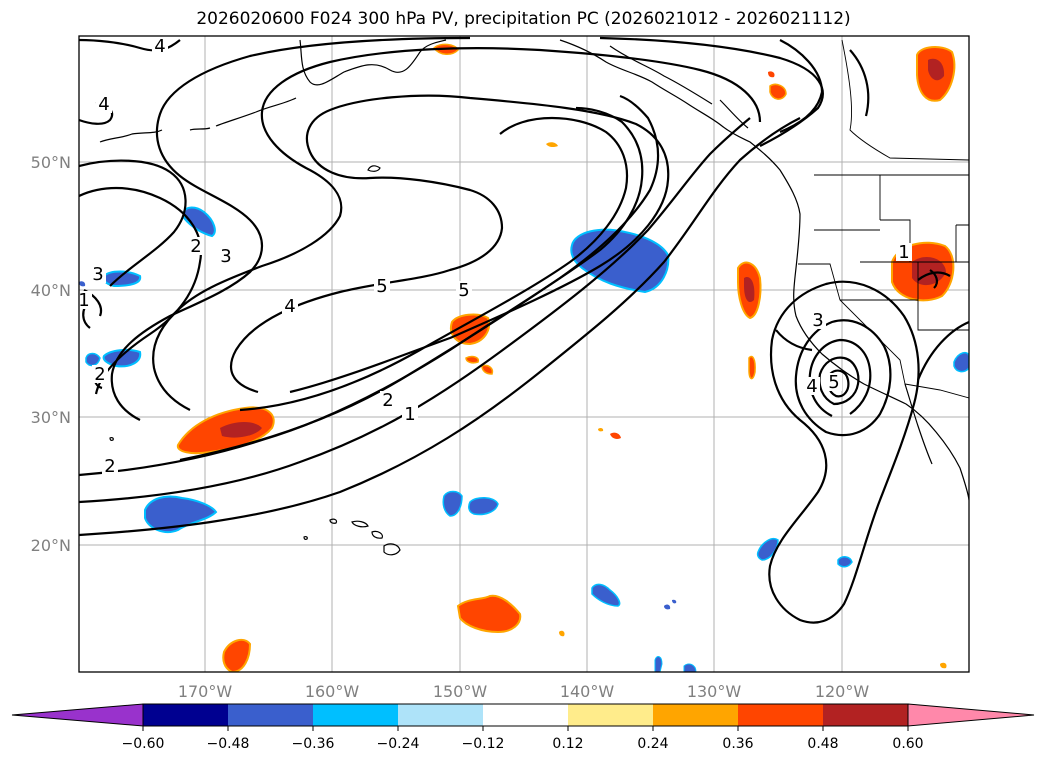  I want to click on lon-tick-label: 140°W, so click(587, 691).